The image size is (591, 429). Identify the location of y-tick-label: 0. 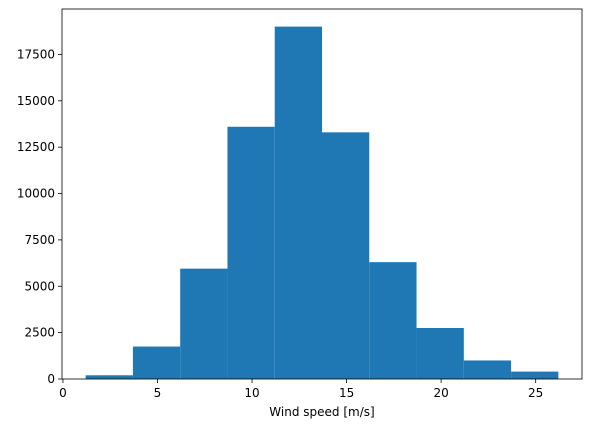
(51, 379).